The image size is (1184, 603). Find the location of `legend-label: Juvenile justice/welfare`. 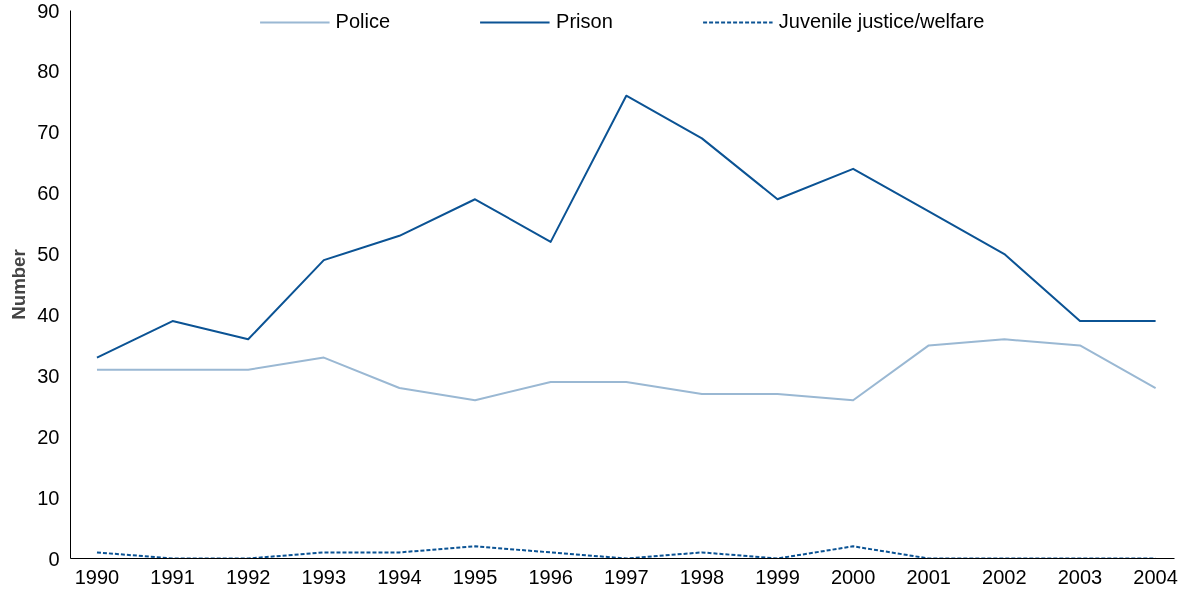

legend-label: Juvenile justice/welfare is located at coordinates (881, 21).